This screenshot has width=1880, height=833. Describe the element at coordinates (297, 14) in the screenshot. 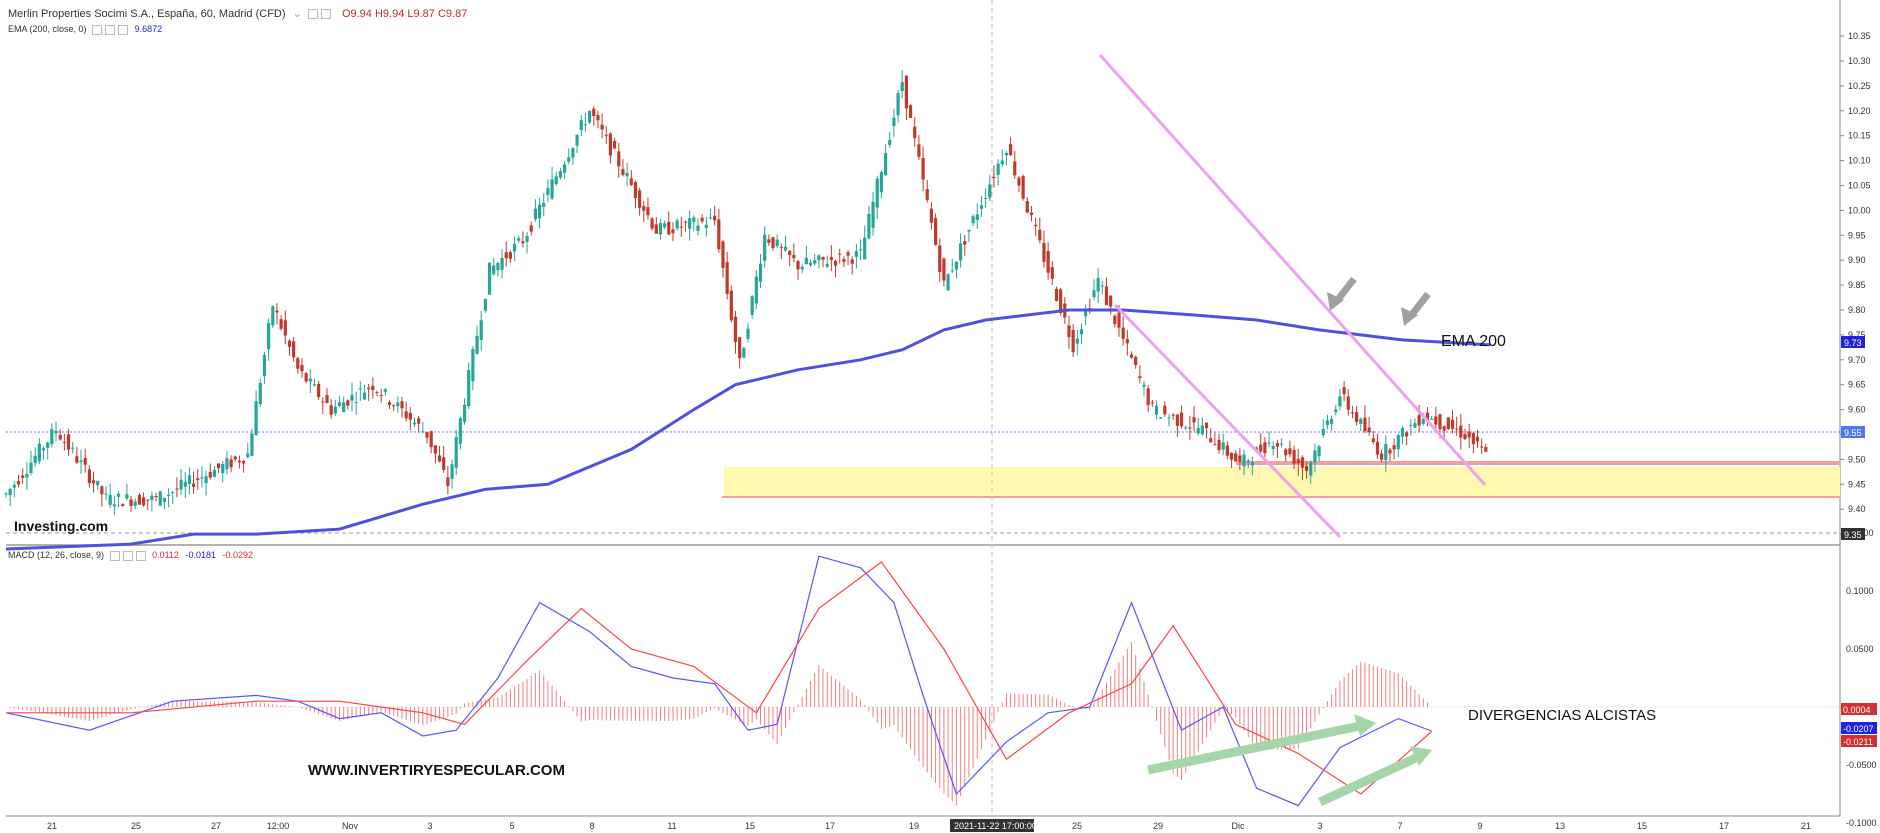

I see `chevron-down-icon: ⌄` at that location.